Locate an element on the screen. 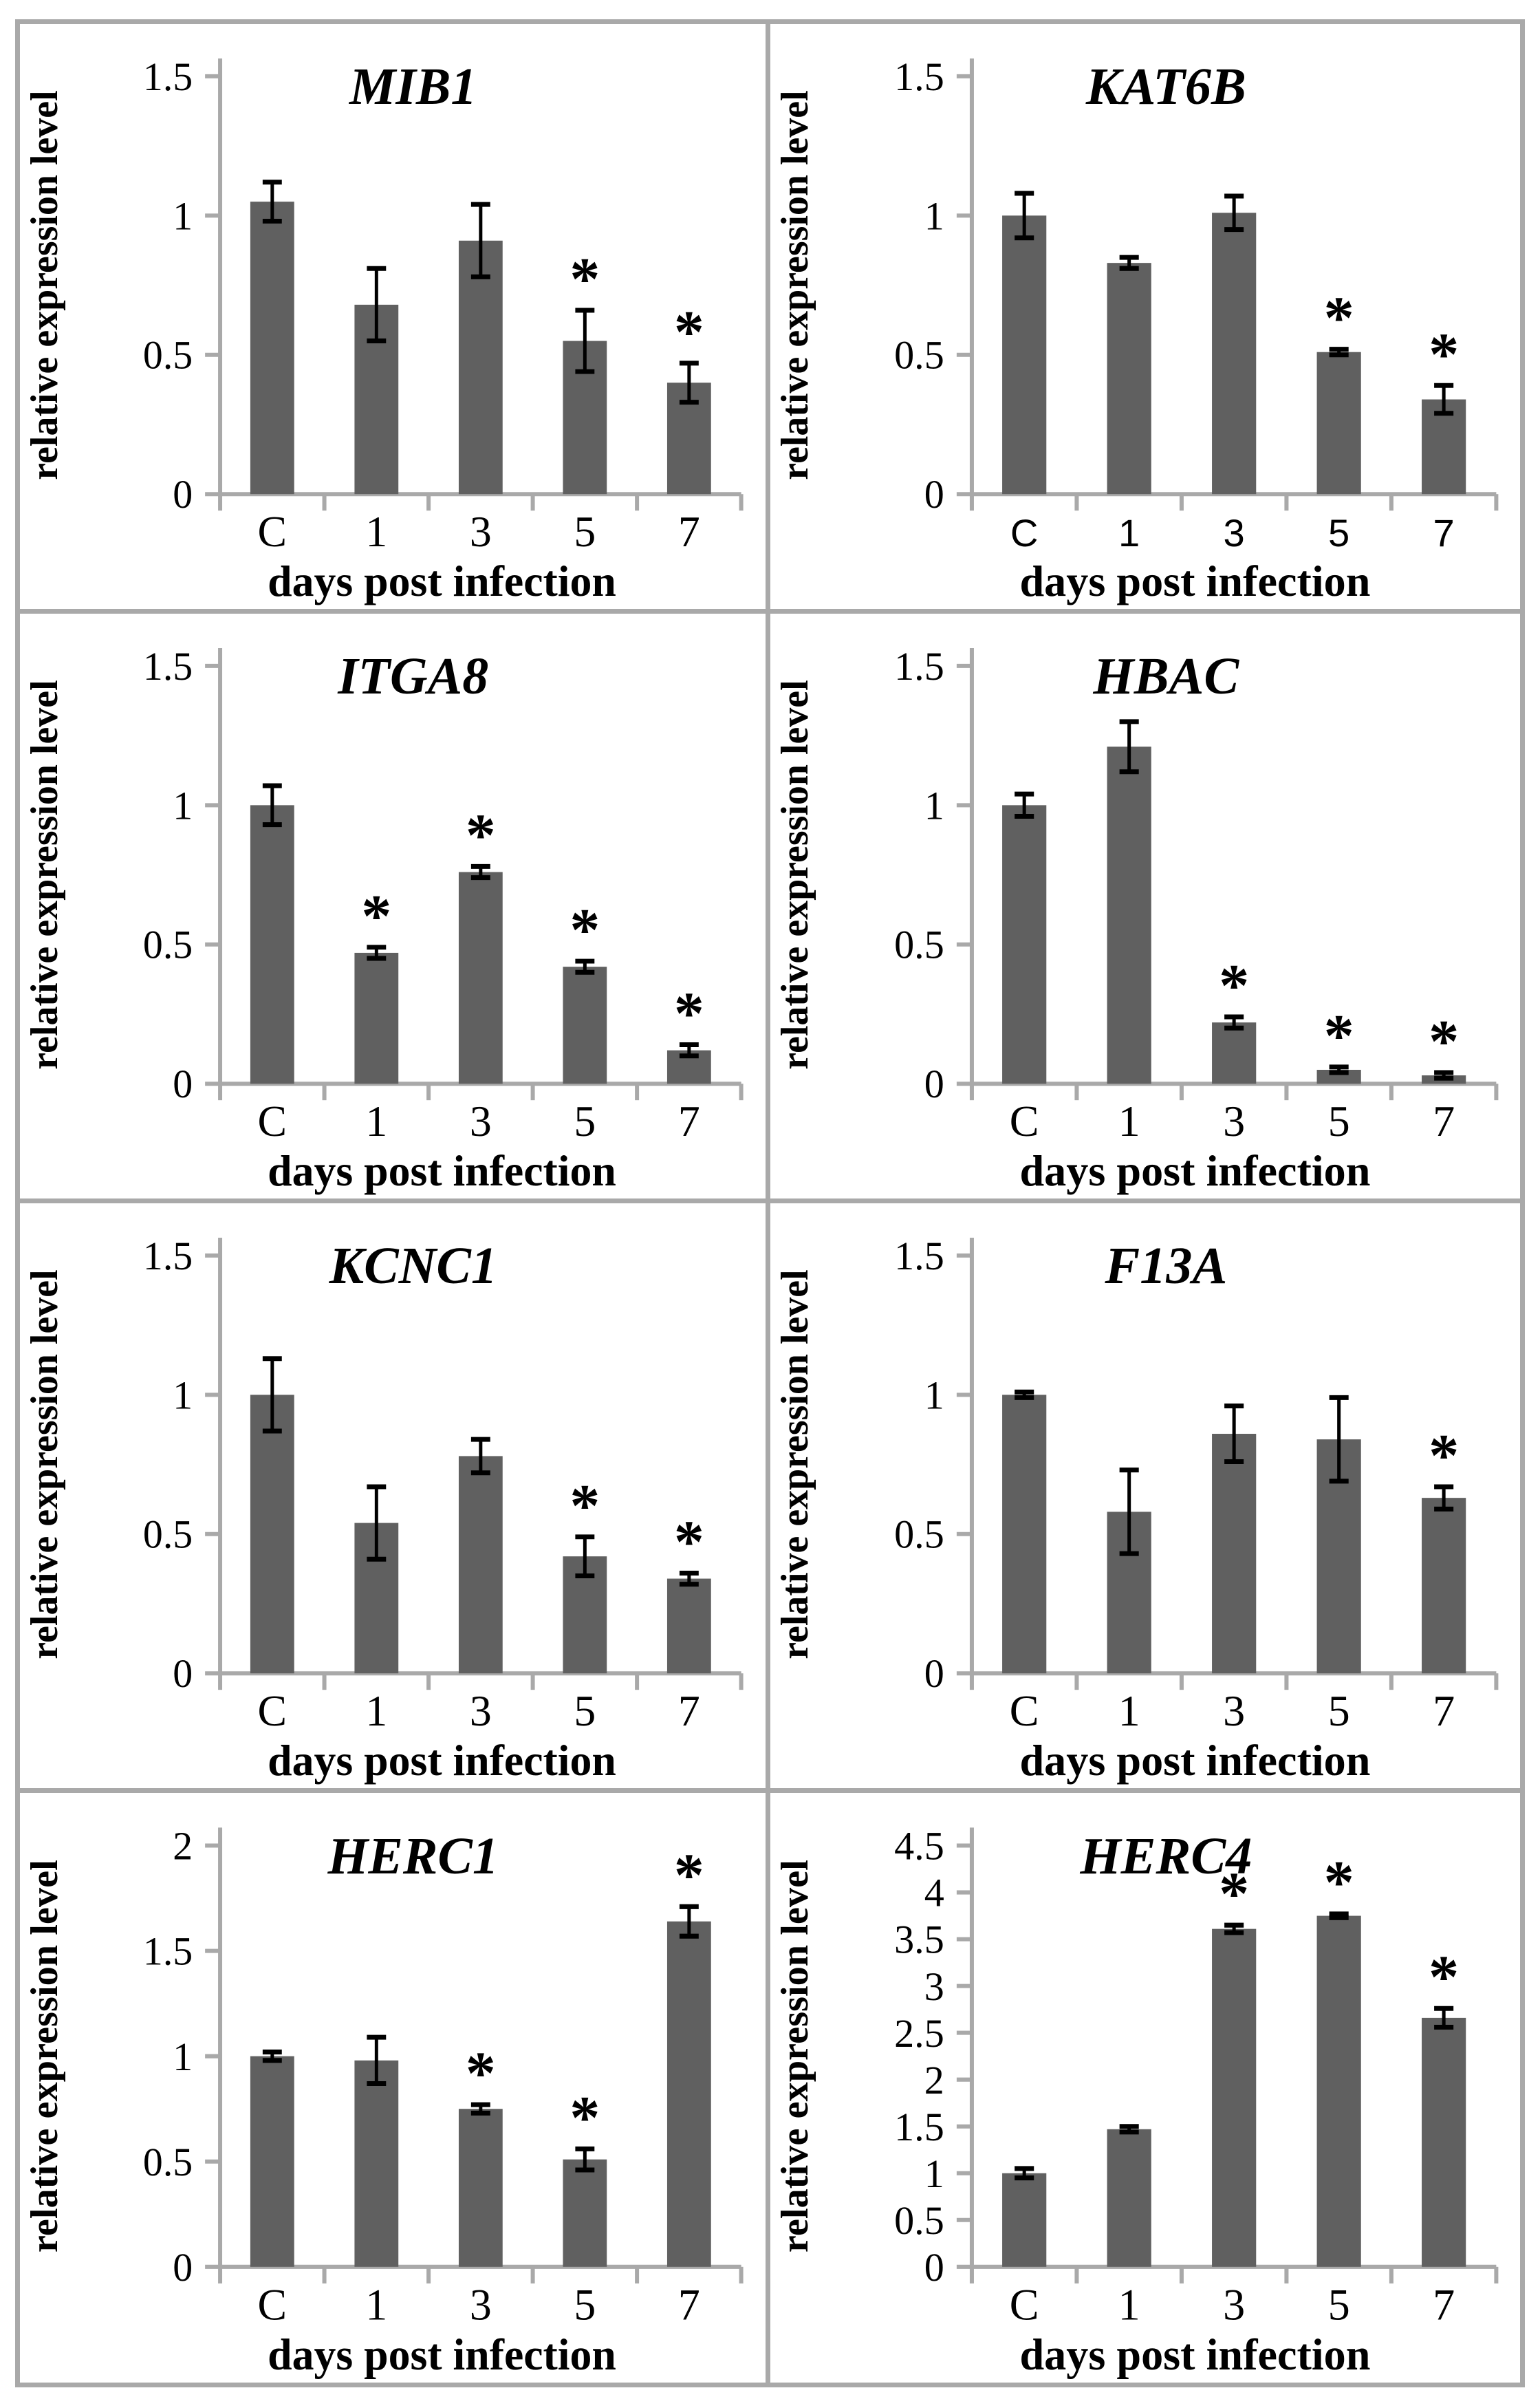  chart-title: HERC4 is located at coordinates (1165, 1856).